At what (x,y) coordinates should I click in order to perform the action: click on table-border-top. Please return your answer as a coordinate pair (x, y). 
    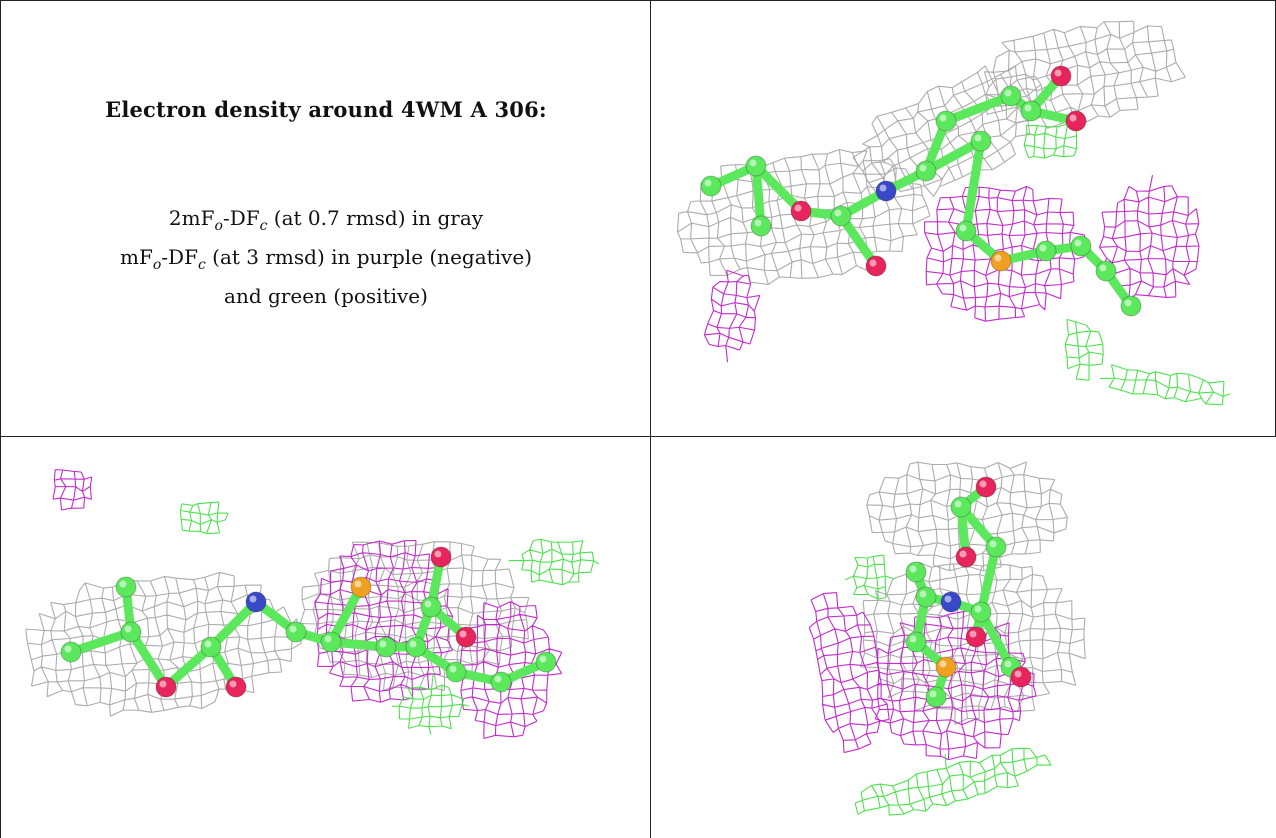
    Looking at the image, I should click on (638, 0).